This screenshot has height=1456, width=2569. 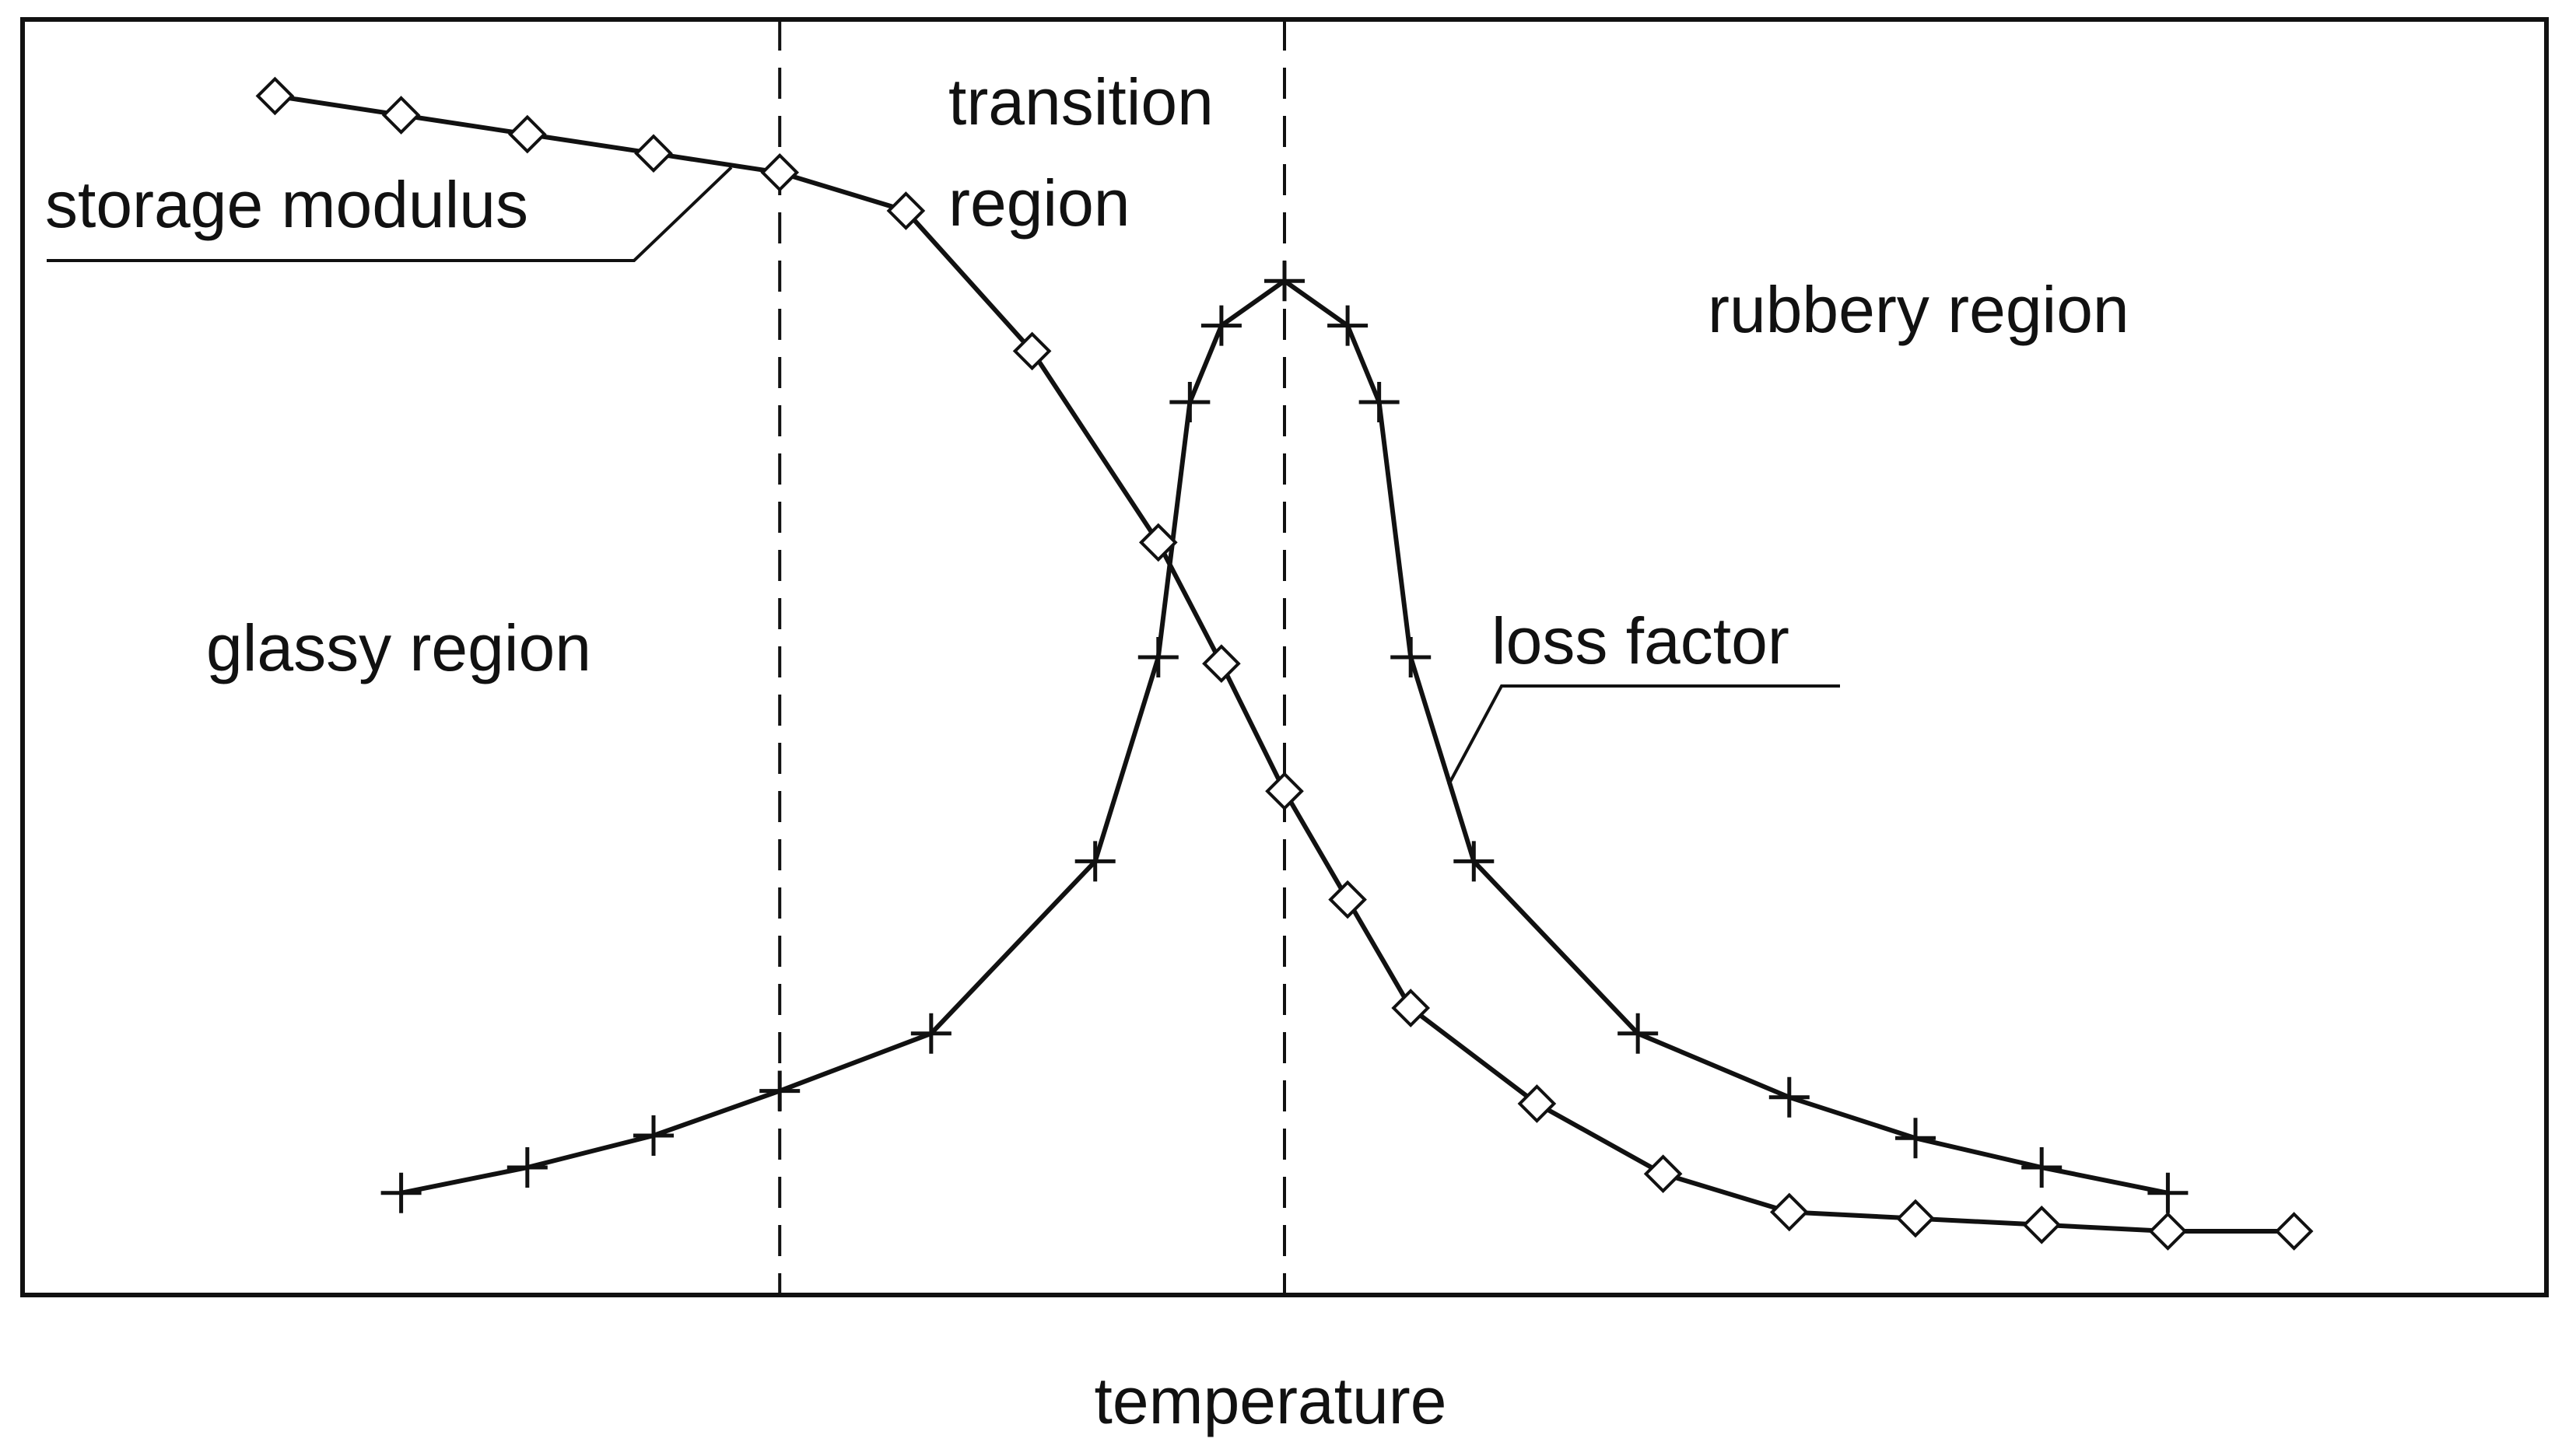 I want to click on storage-modulus-leader, so click(x=390, y=214).